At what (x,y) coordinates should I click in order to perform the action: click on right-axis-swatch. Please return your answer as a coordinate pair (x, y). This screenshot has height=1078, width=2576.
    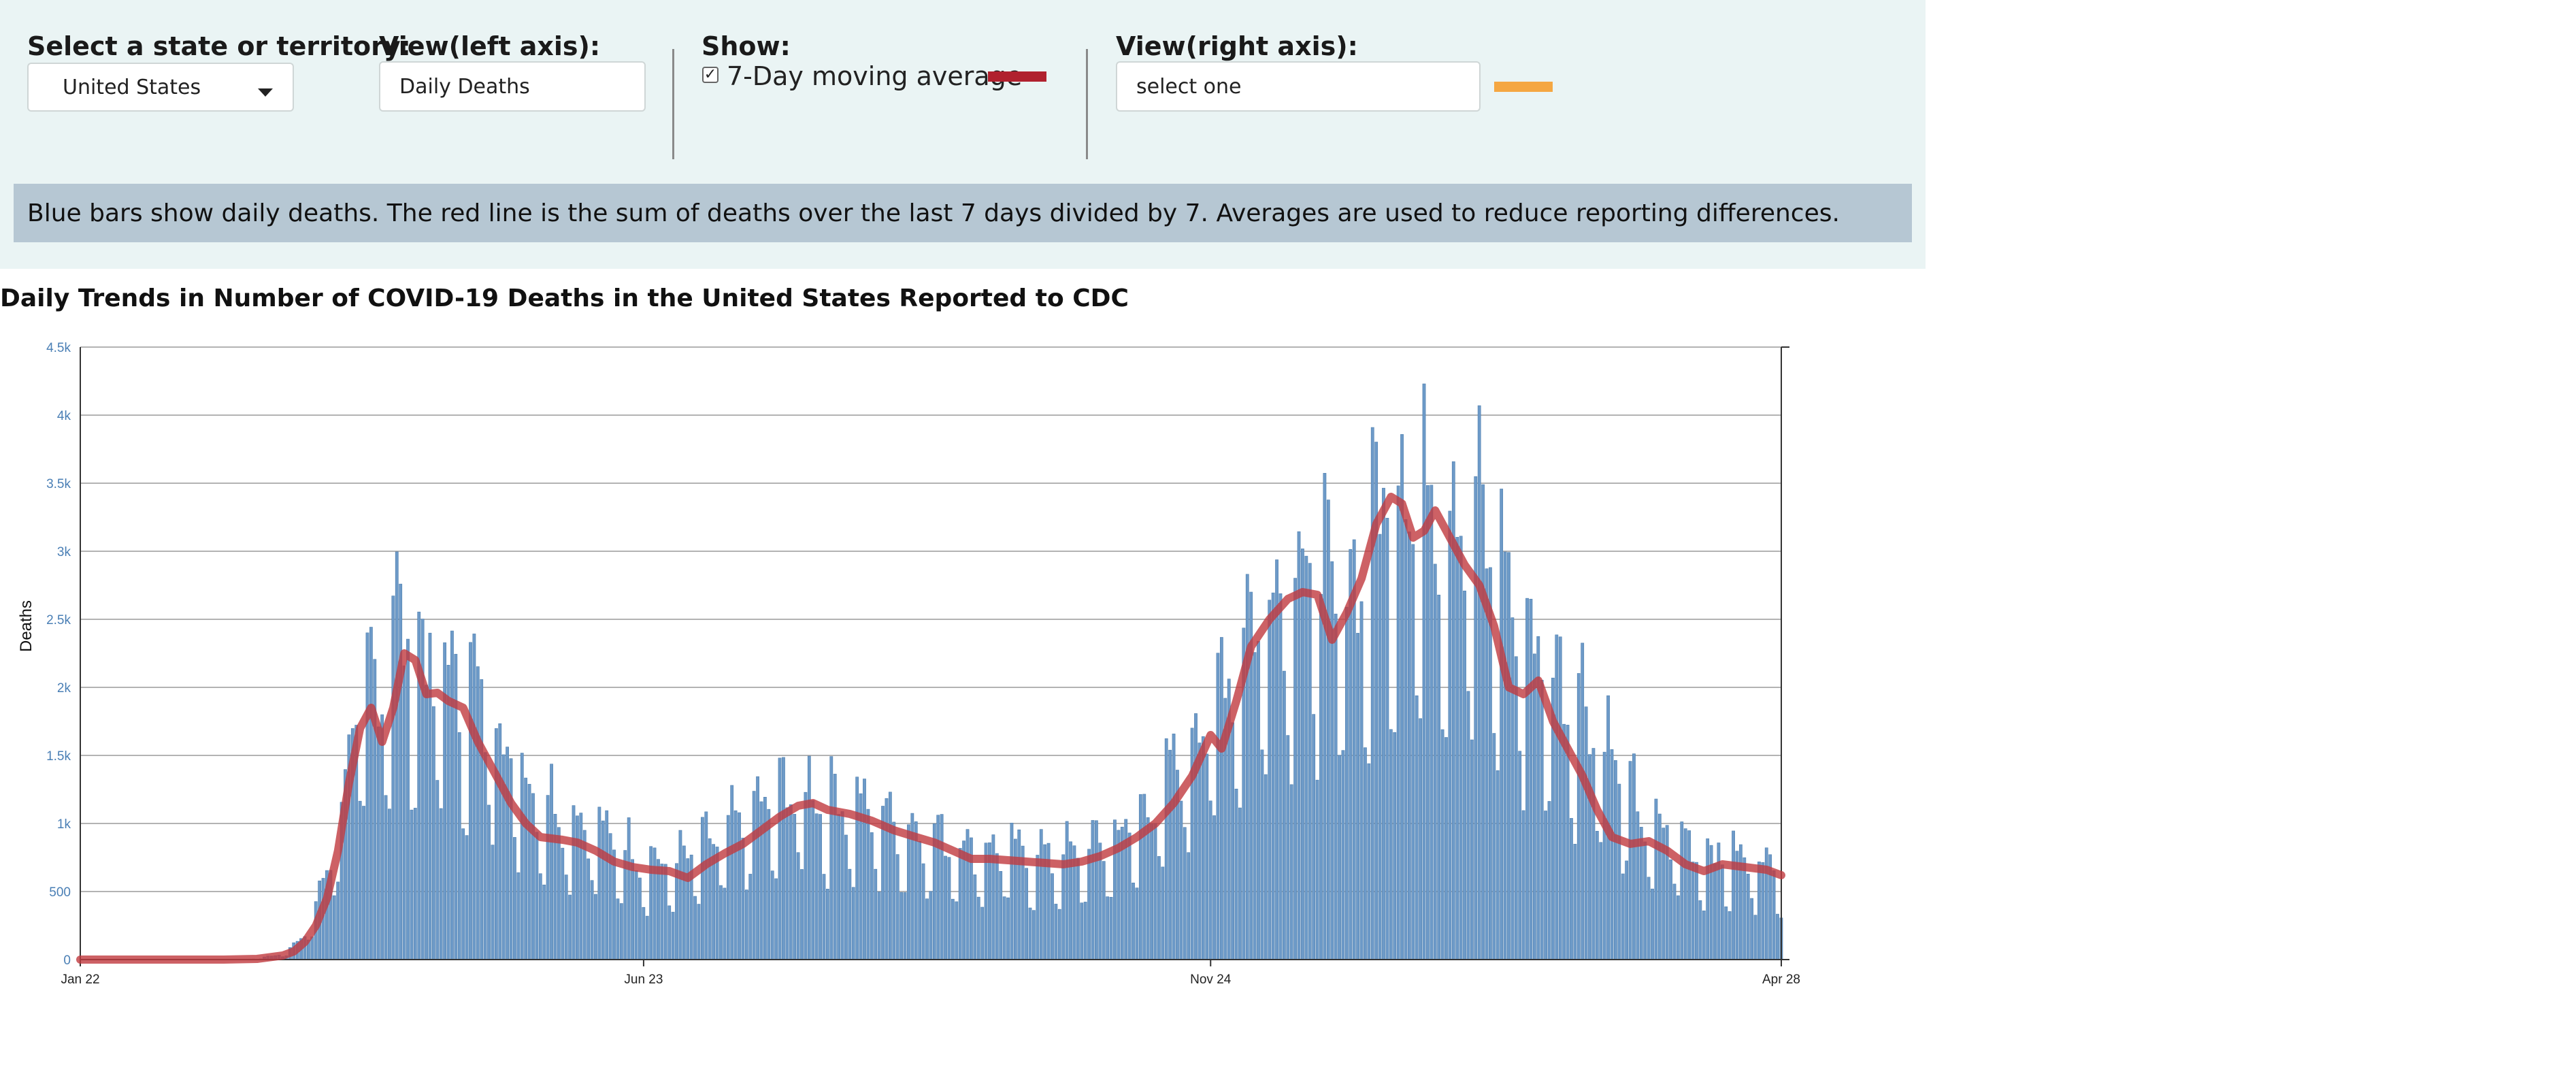
    Looking at the image, I should click on (1524, 87).